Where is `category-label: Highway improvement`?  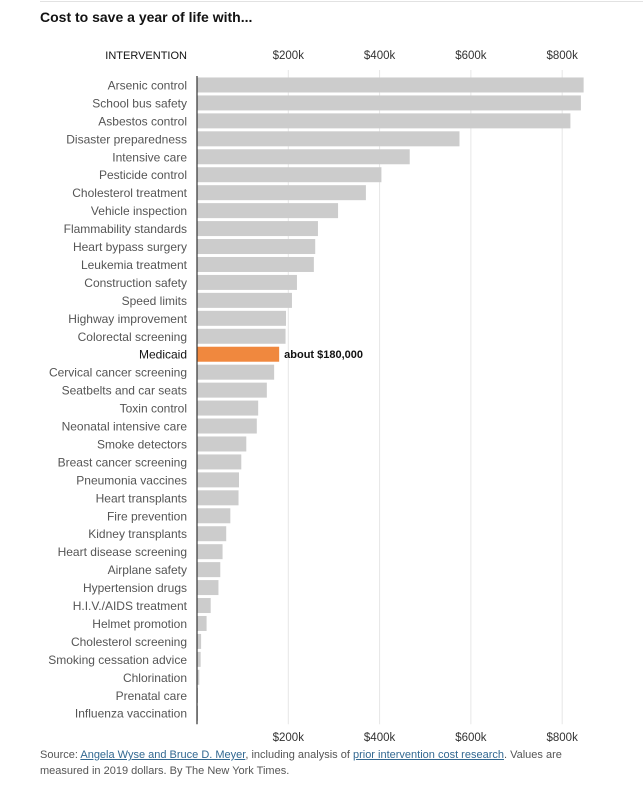 category-label: Highway improvement is located at coordinates (127, 319).